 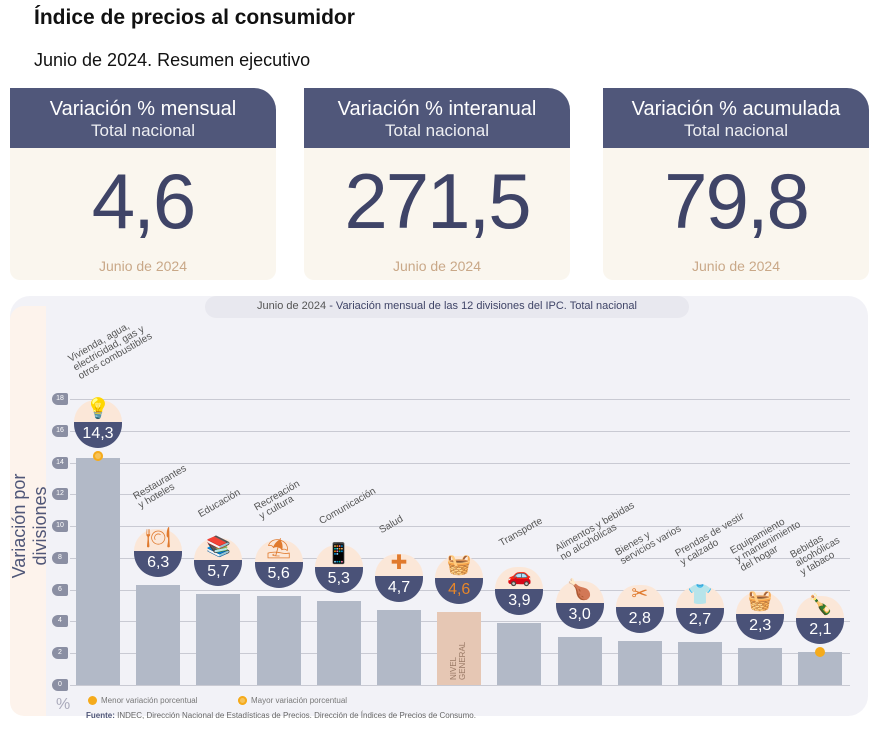 What do you see at coordinates (60, 557) in the screenshot?
I see `y-tick-label: 8` at bounding box center [60, 557].